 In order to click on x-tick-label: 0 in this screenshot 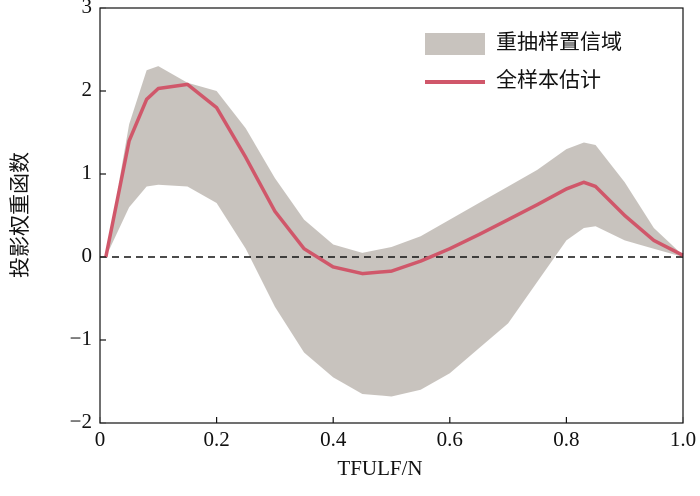, I will do `click(100, 439)`.